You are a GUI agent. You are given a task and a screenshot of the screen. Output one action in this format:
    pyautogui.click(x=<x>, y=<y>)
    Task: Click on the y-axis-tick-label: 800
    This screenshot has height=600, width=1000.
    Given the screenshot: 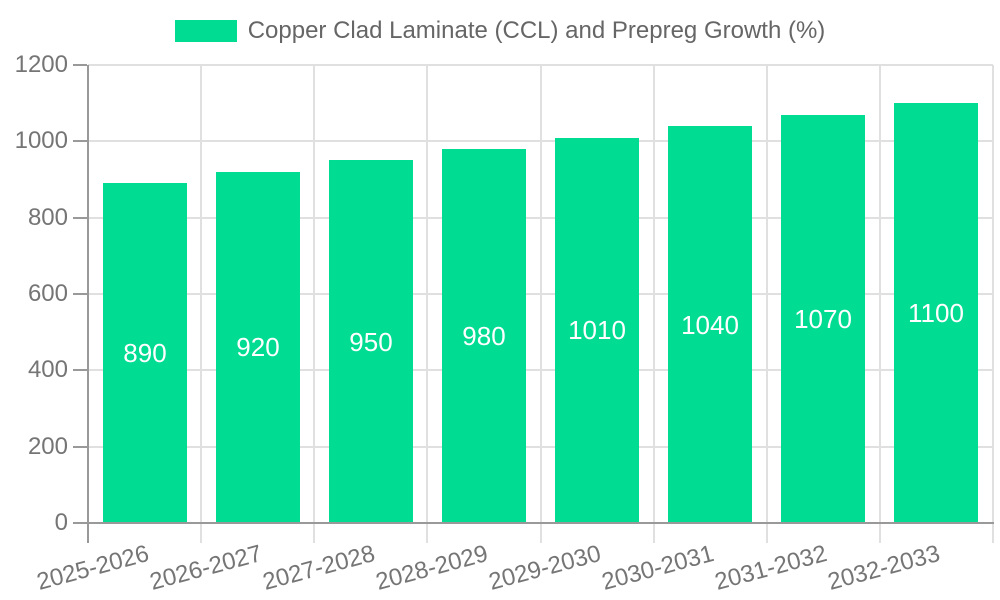 What is the action you would take?
    pyautogui.click(x=47, y=217)
    